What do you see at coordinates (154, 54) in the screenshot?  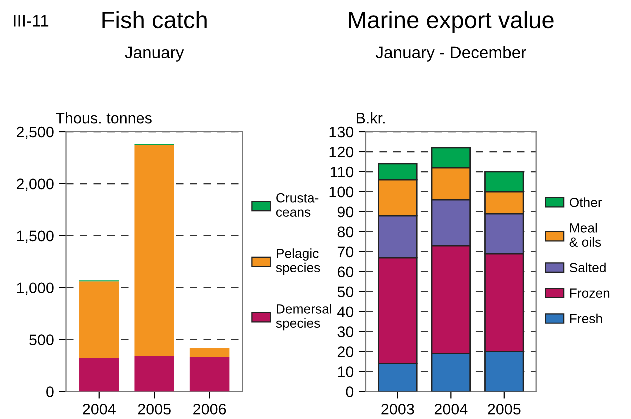 I see `chart-subtitle: January` at bounding box center [154, 54].